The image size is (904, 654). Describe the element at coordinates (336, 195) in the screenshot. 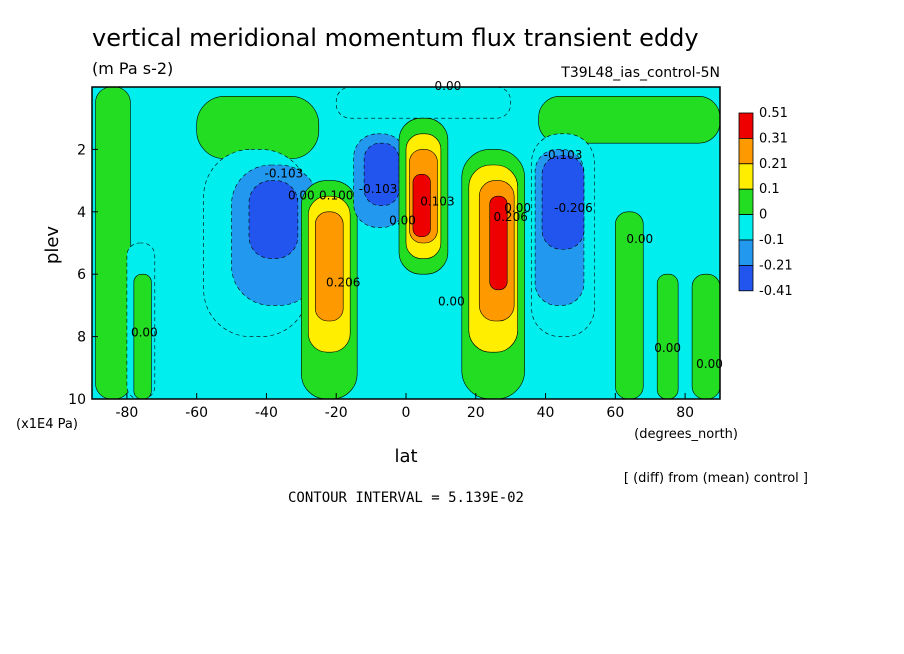

I see `contour-label-5: 0.100` at that location.